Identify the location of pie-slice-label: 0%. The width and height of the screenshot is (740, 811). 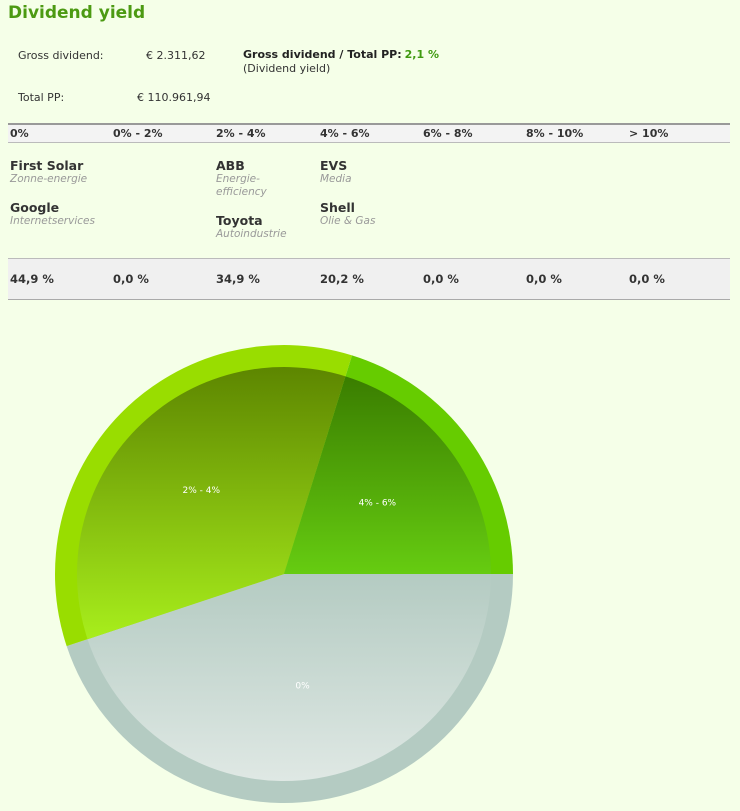
(302, 686).